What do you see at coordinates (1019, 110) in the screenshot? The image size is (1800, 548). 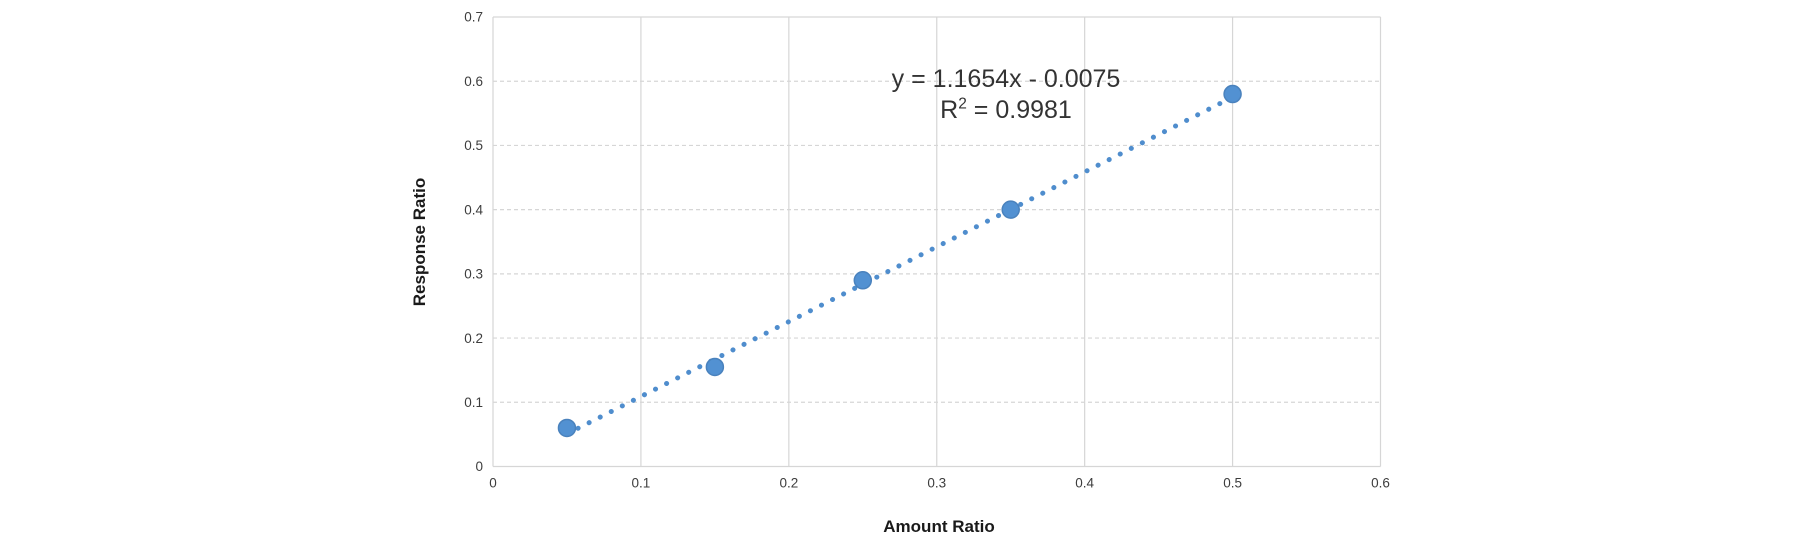 I see `r-squared-value: = 0.9981` at bounding box center [1019, 110].